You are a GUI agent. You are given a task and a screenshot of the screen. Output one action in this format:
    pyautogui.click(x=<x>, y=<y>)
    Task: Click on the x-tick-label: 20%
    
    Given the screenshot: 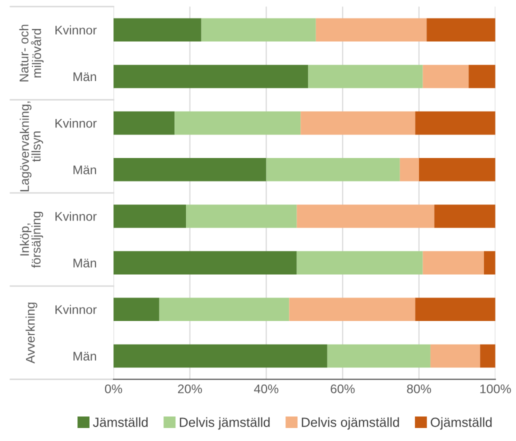 What is the action you would take?
    pyautogui.click(x=190, y=389)
    